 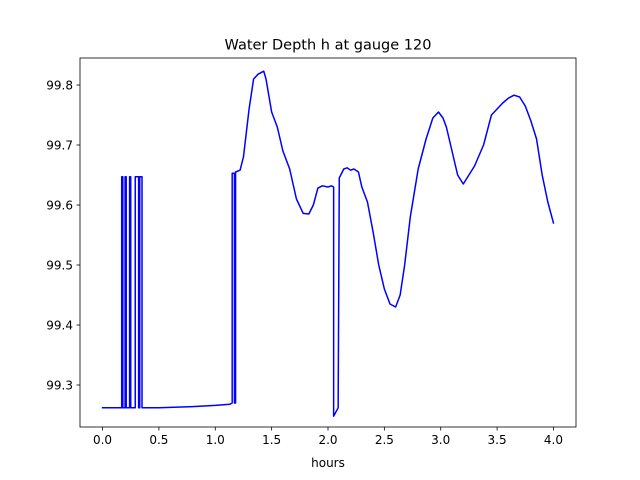 I want to click on x-tick-label: 3.5, so click(x=497, y=440).